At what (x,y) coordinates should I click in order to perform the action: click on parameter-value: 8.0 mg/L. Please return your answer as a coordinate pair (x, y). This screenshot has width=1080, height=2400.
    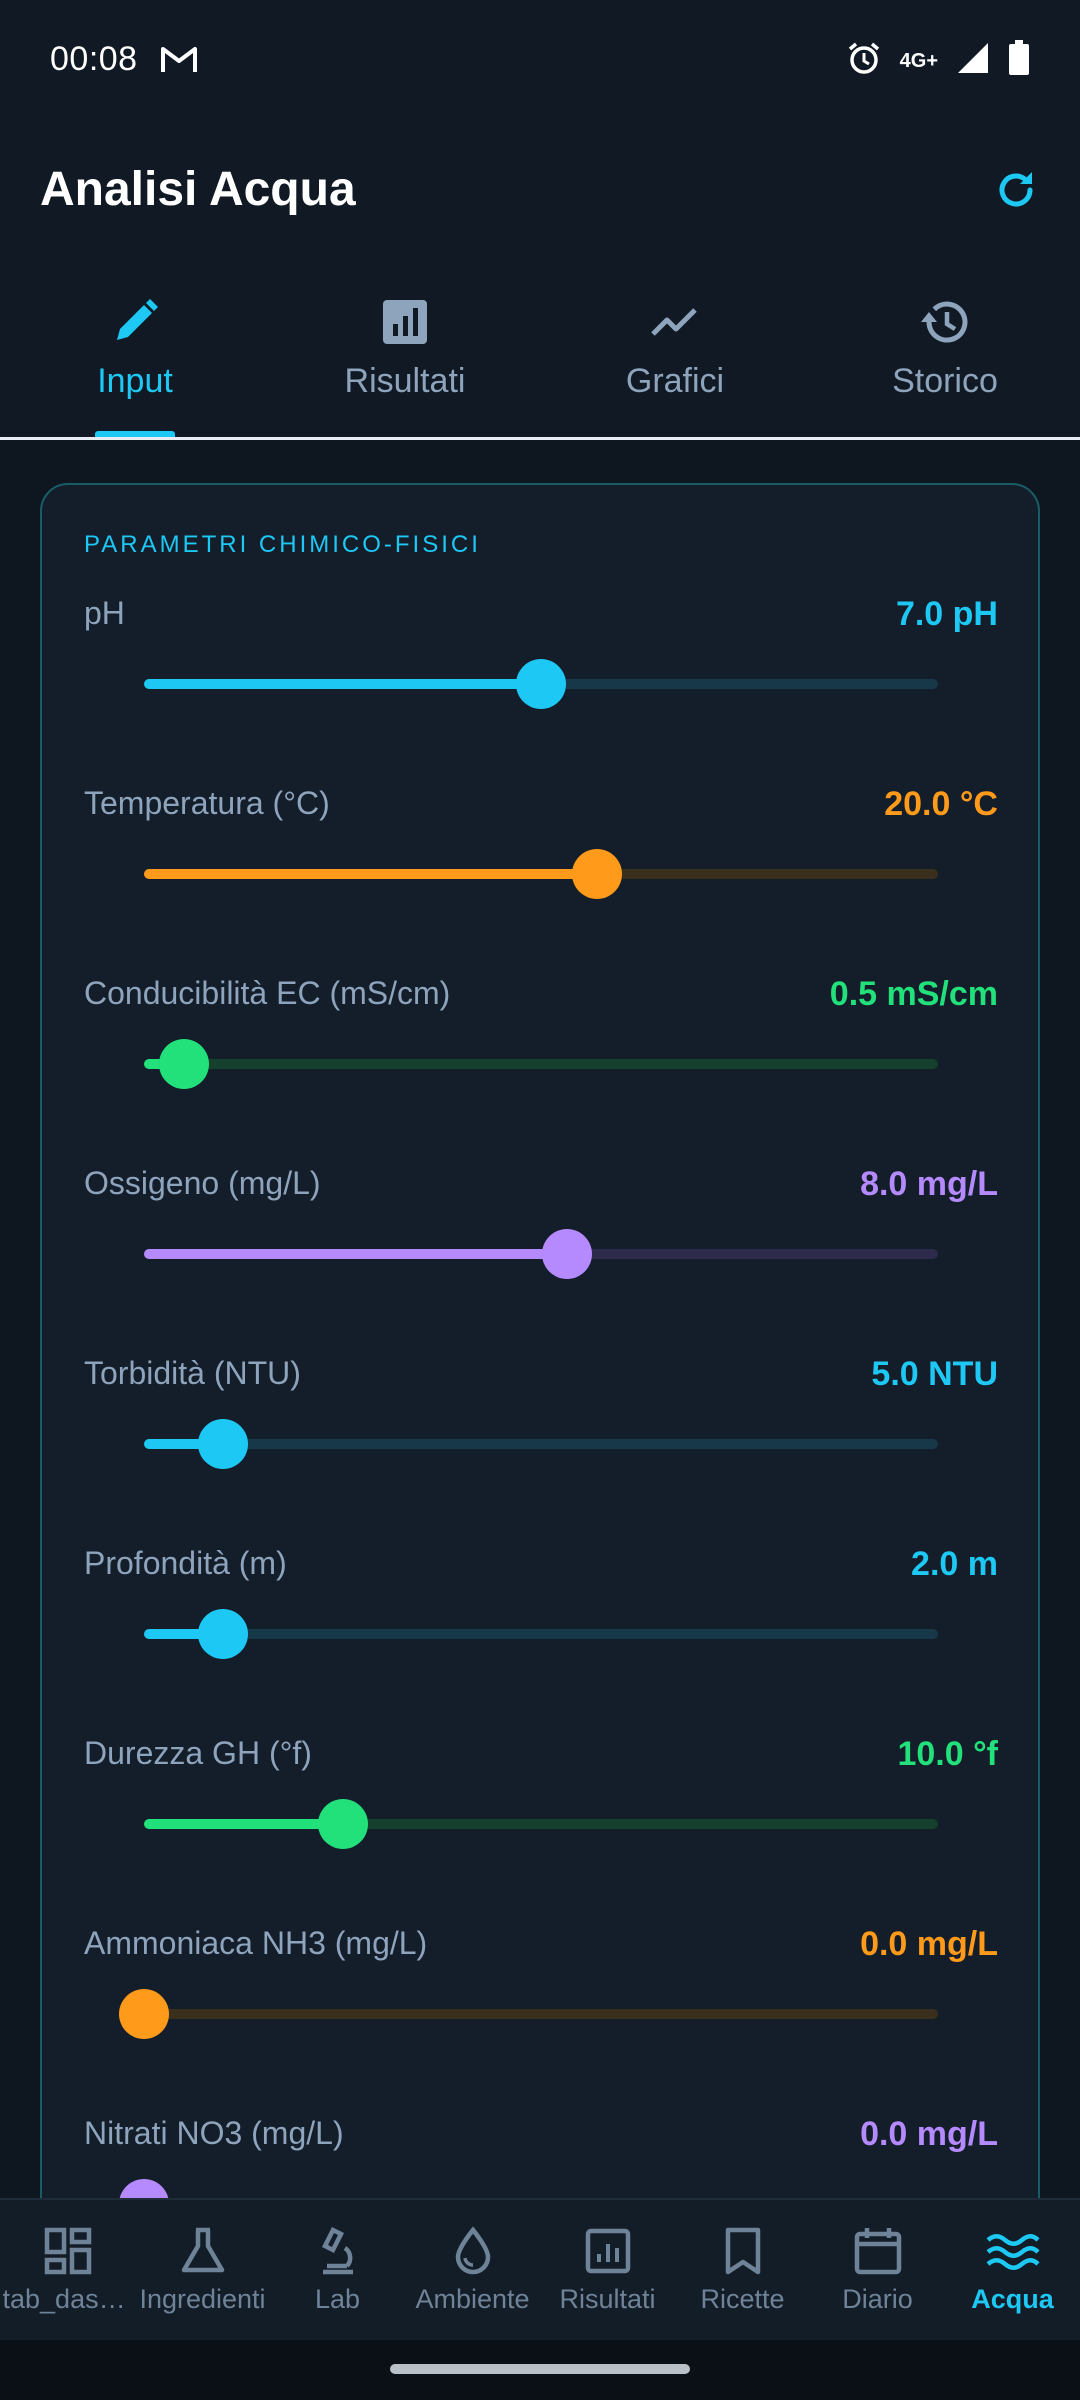
    Looking at the image, I should click on (929, 1184).